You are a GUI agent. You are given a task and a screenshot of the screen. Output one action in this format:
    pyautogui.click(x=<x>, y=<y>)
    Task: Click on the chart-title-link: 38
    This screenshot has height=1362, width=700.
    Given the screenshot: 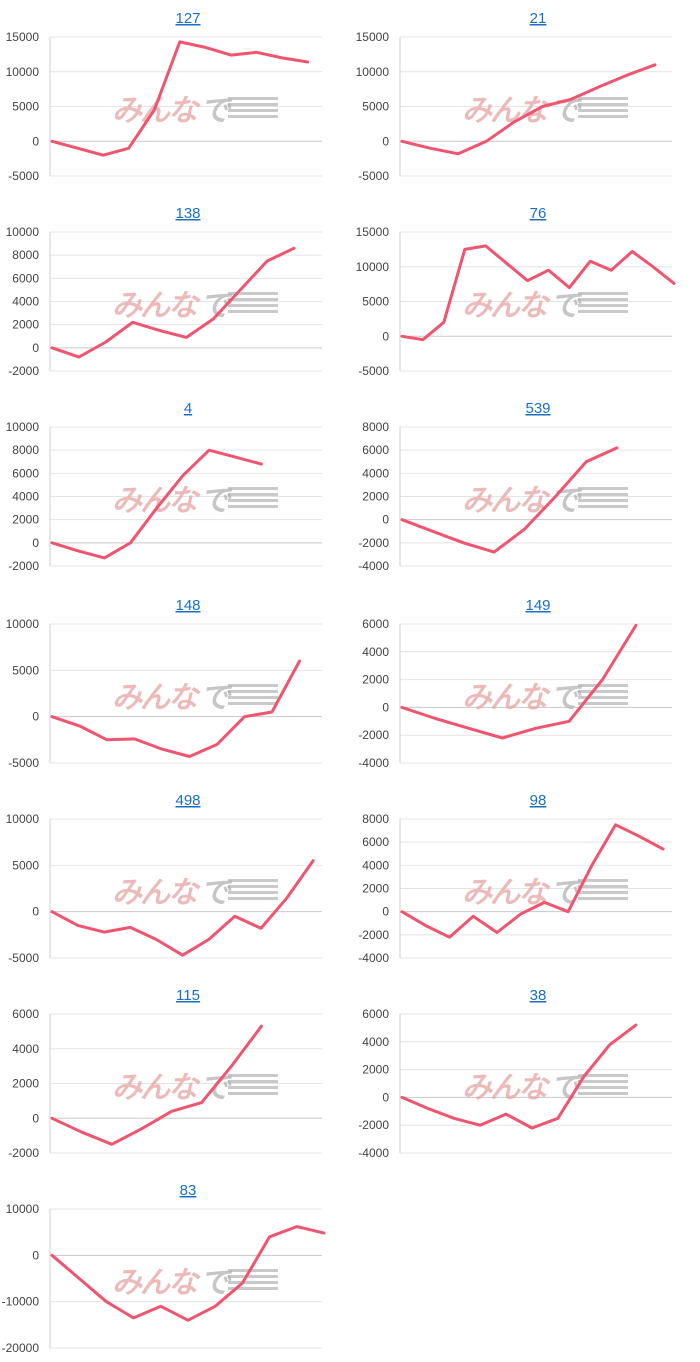 What is the action you would take?
    pyautogui.click(x=538, y=995)
    